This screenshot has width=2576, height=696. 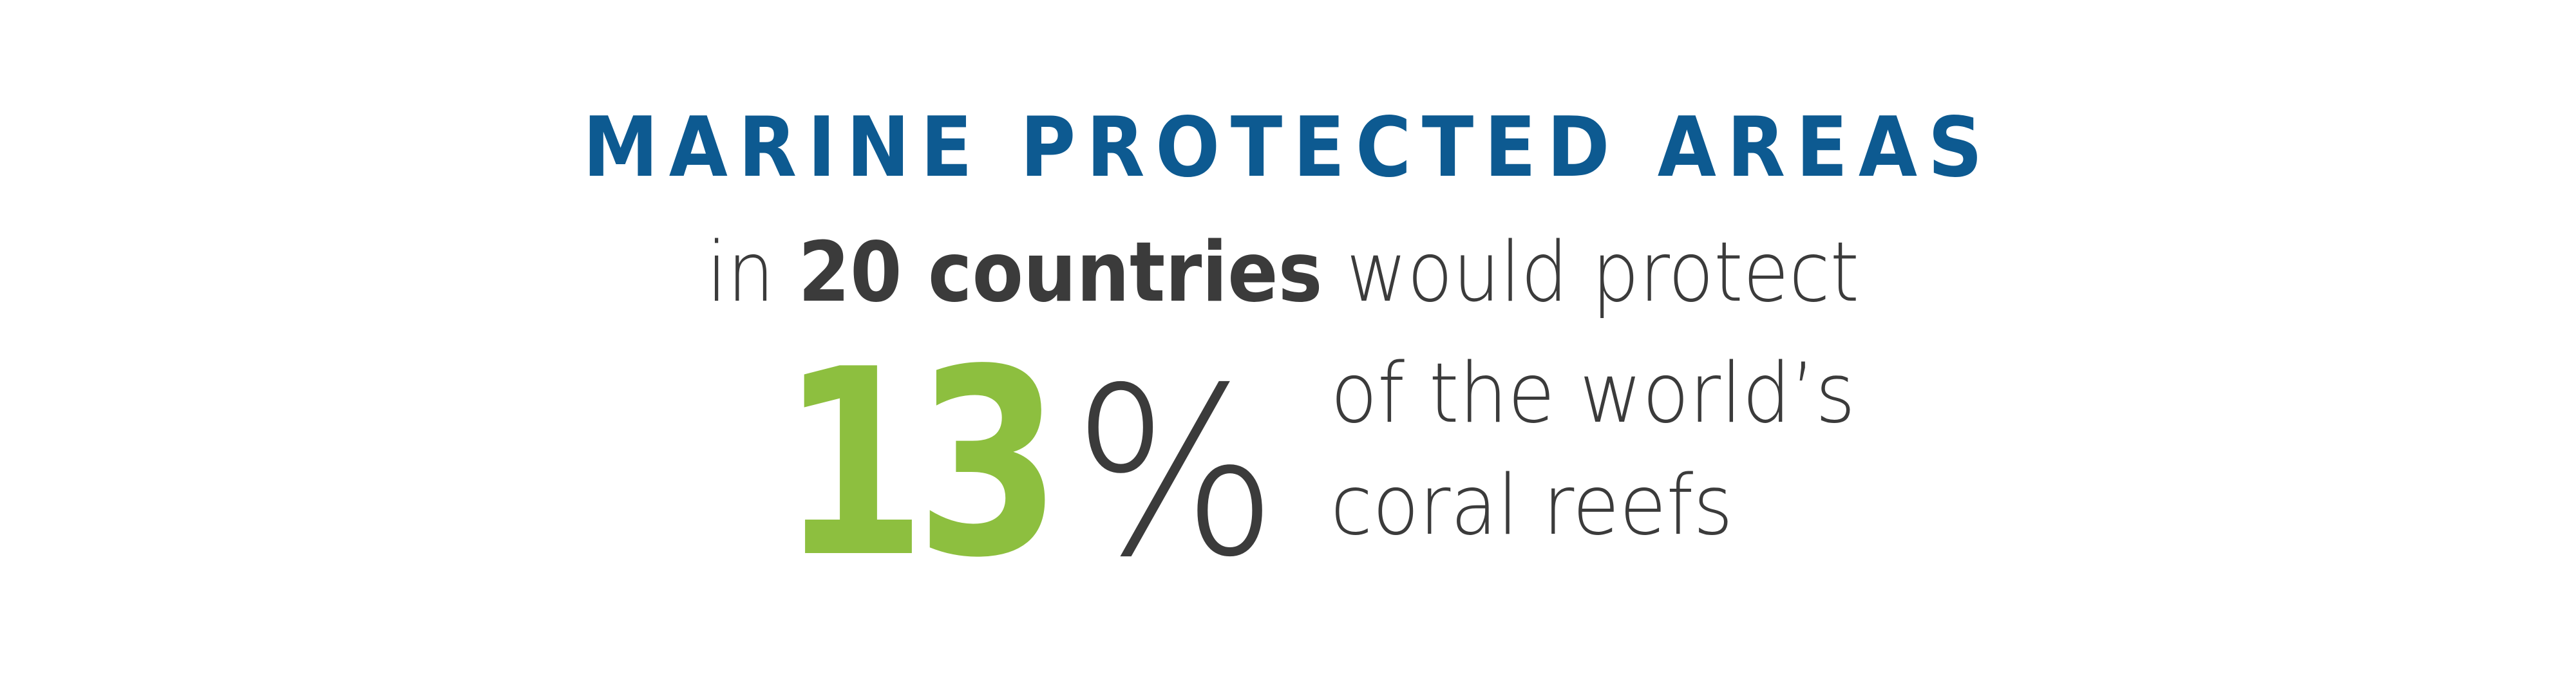 What do you see at coordinates (1175, 473) in the screenshot?
I see `stat-unit: %` at bounding box center [1175, 473].